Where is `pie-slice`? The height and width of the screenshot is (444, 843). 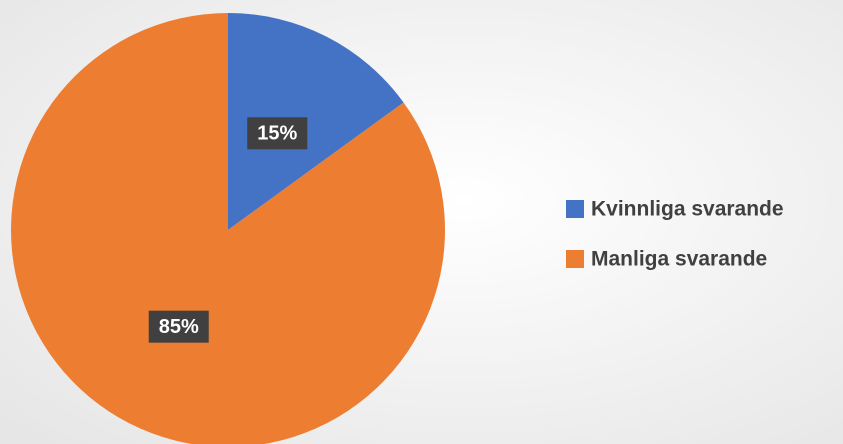
pie-slice is located at coordinates (316, 121).